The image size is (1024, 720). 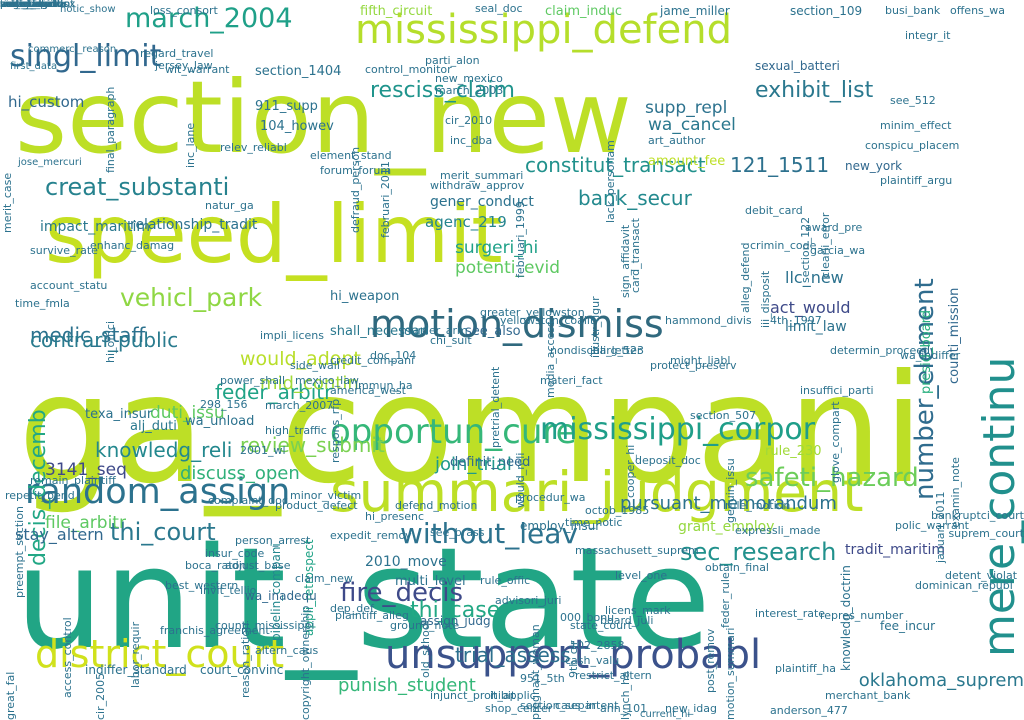 I want to click on cloud-word: sign_affidavit, so click(x=625, y=261).